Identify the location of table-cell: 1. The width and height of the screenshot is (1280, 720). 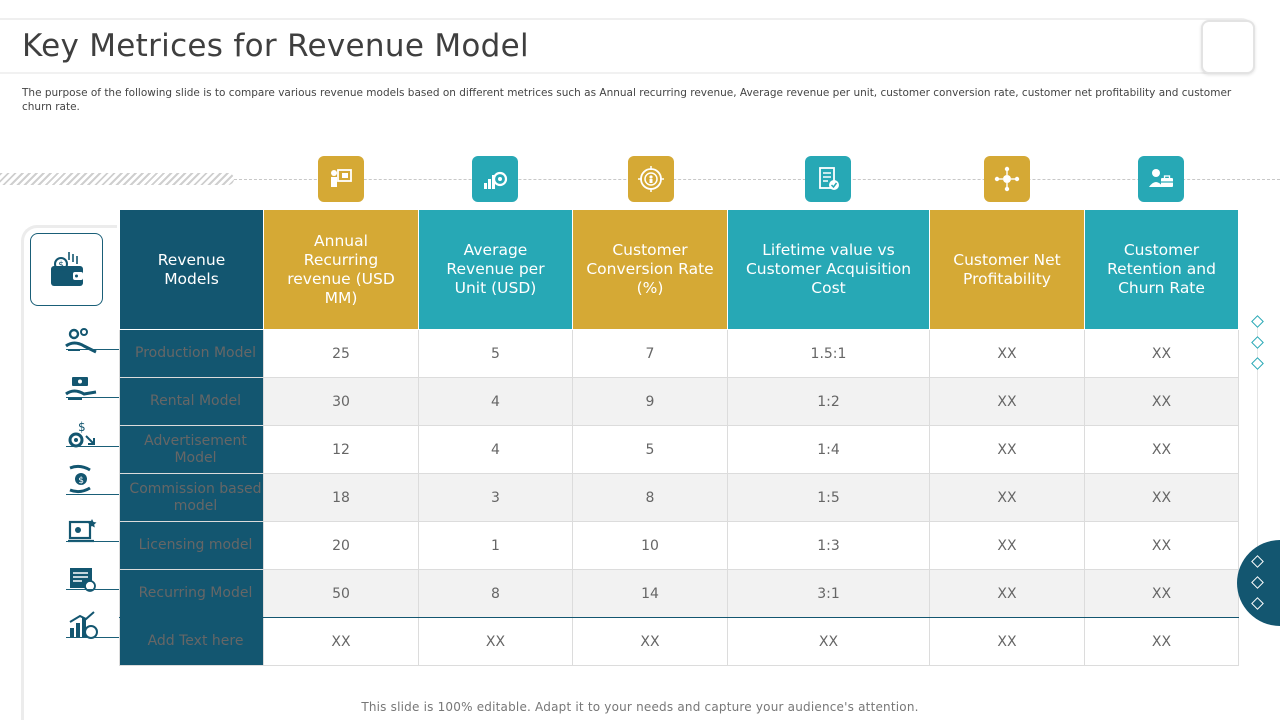
(495, 545).